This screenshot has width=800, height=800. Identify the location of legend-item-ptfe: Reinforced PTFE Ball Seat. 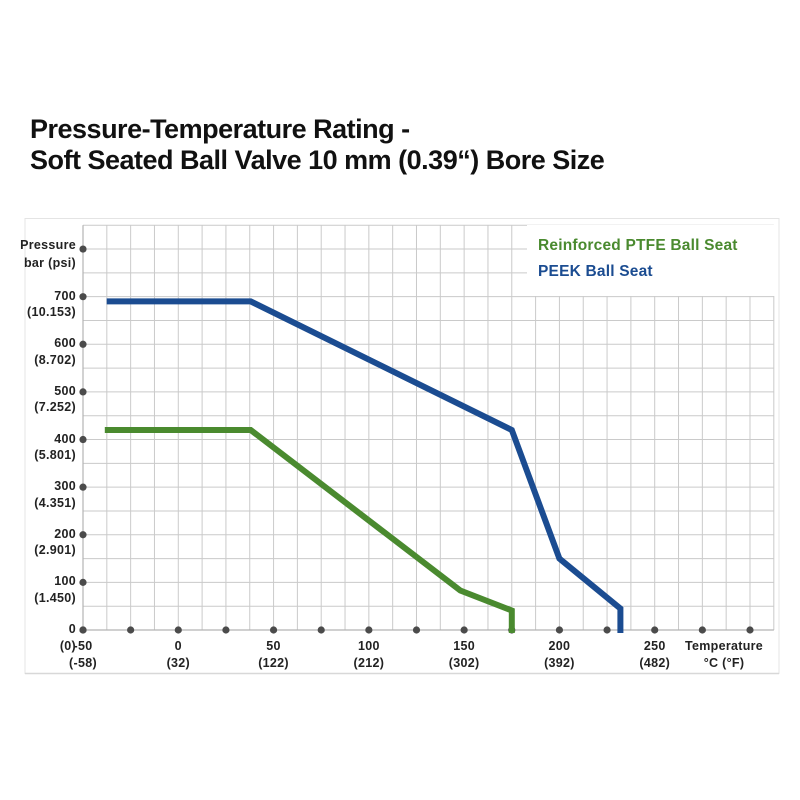
(638, 245).